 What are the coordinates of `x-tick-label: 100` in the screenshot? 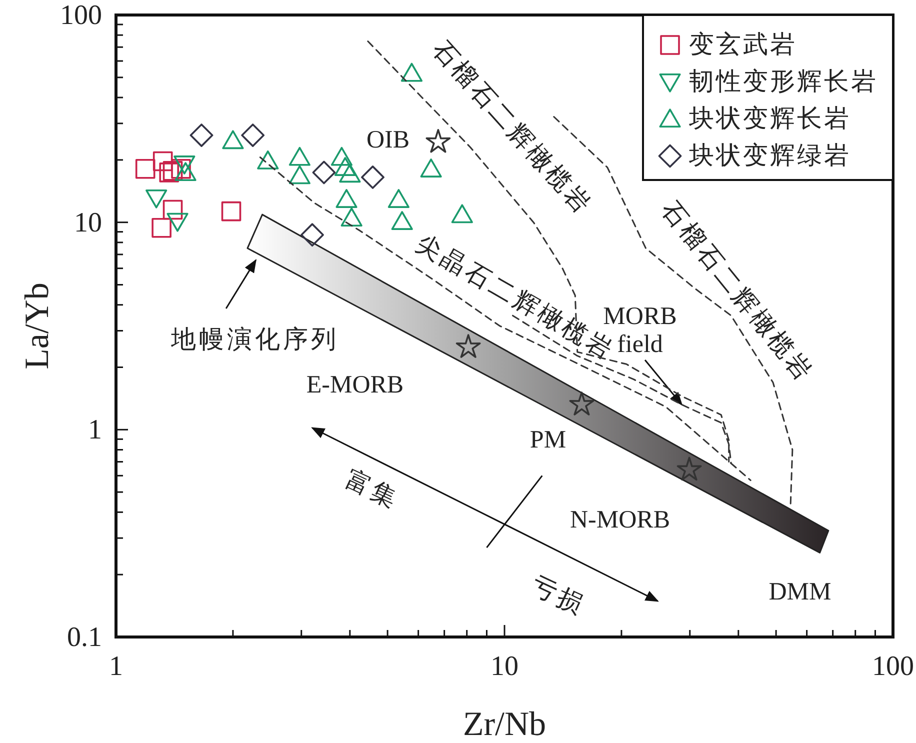 It's located at (893, 666).